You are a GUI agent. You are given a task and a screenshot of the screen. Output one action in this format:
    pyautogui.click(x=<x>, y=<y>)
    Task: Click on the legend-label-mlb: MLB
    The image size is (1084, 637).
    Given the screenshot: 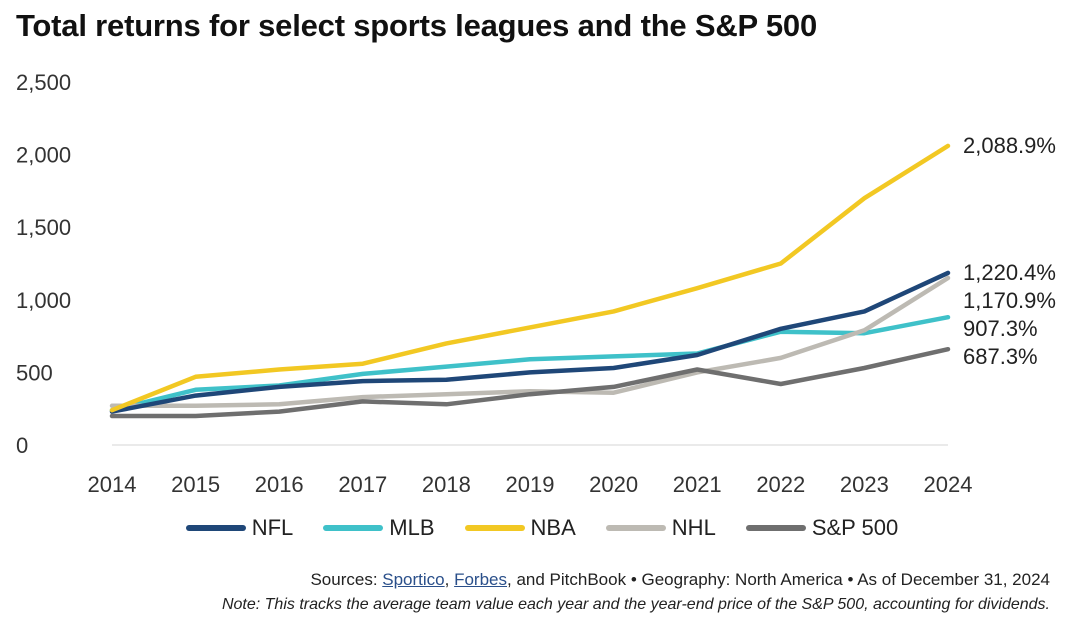 What is the action you would take?
    pyautogui.click(x=412, y=527)
    